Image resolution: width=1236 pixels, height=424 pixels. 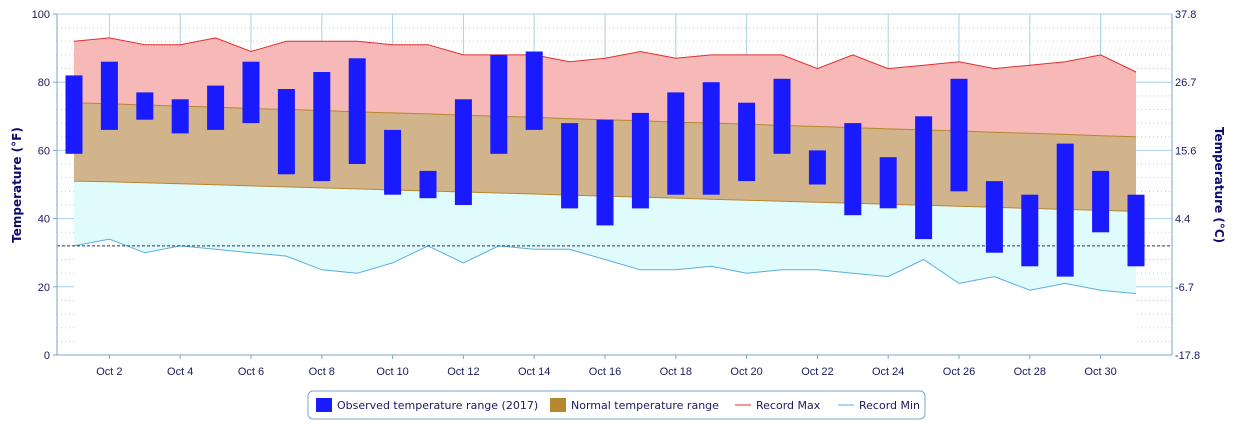 I want to click on legend-label-record-min: Record Min, so click(x=889, y=405).